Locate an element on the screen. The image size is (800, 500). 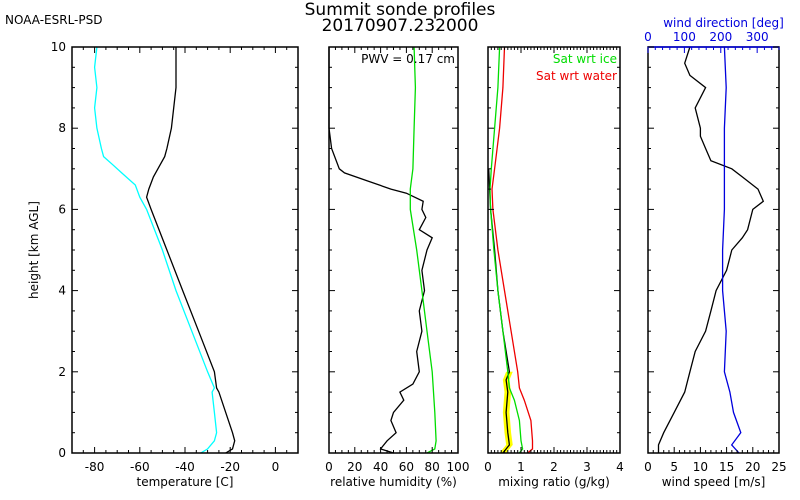
x-tick-label: 100 is located at coordinates (458, 467).